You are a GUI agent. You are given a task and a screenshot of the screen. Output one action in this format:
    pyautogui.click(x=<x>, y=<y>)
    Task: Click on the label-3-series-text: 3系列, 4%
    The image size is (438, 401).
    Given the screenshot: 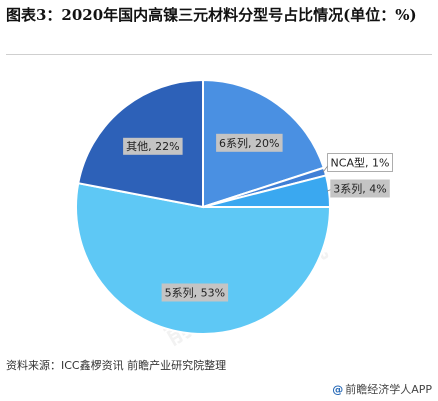 What is the action you would take?
    pyautogui.click(x=359, y=189)
    